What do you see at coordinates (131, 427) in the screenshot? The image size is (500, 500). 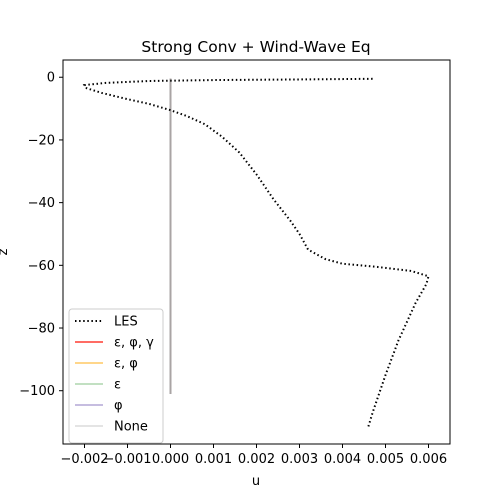 I see `legend-label: None` at bounding box center [131, 427].